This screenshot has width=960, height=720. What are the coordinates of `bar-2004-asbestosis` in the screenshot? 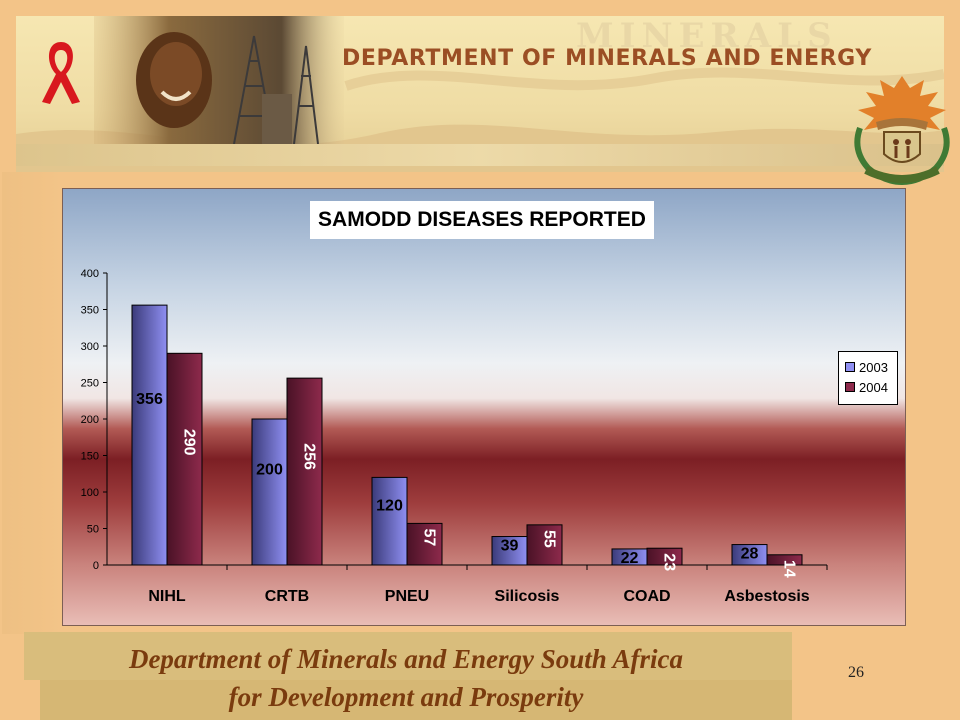 It's located at (784, 560).